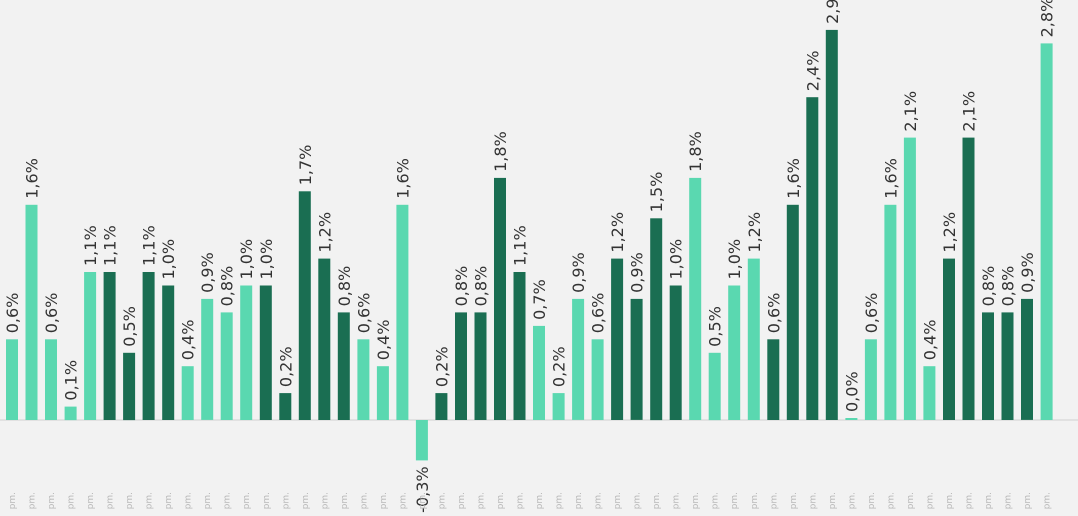 This screenshot has width=1078, height=516. Describe the element at coordinates (13, 500) in the screenshot. I see `x-tick-label-1: pm.` at that location.